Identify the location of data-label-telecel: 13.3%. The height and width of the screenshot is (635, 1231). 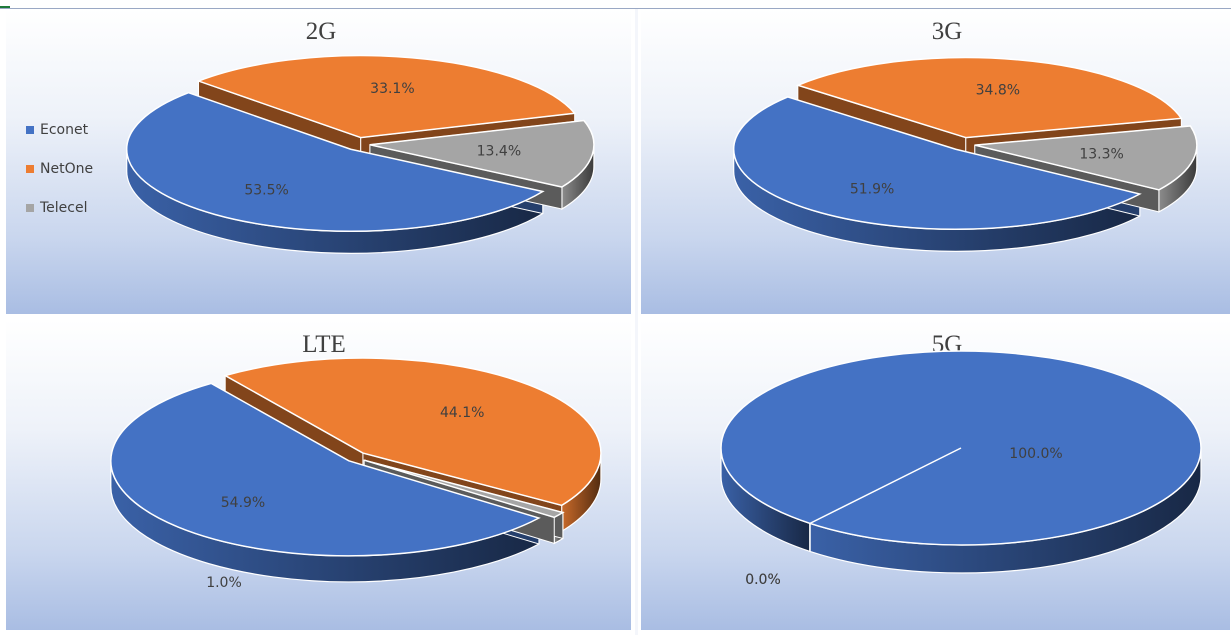
(1101, 154).